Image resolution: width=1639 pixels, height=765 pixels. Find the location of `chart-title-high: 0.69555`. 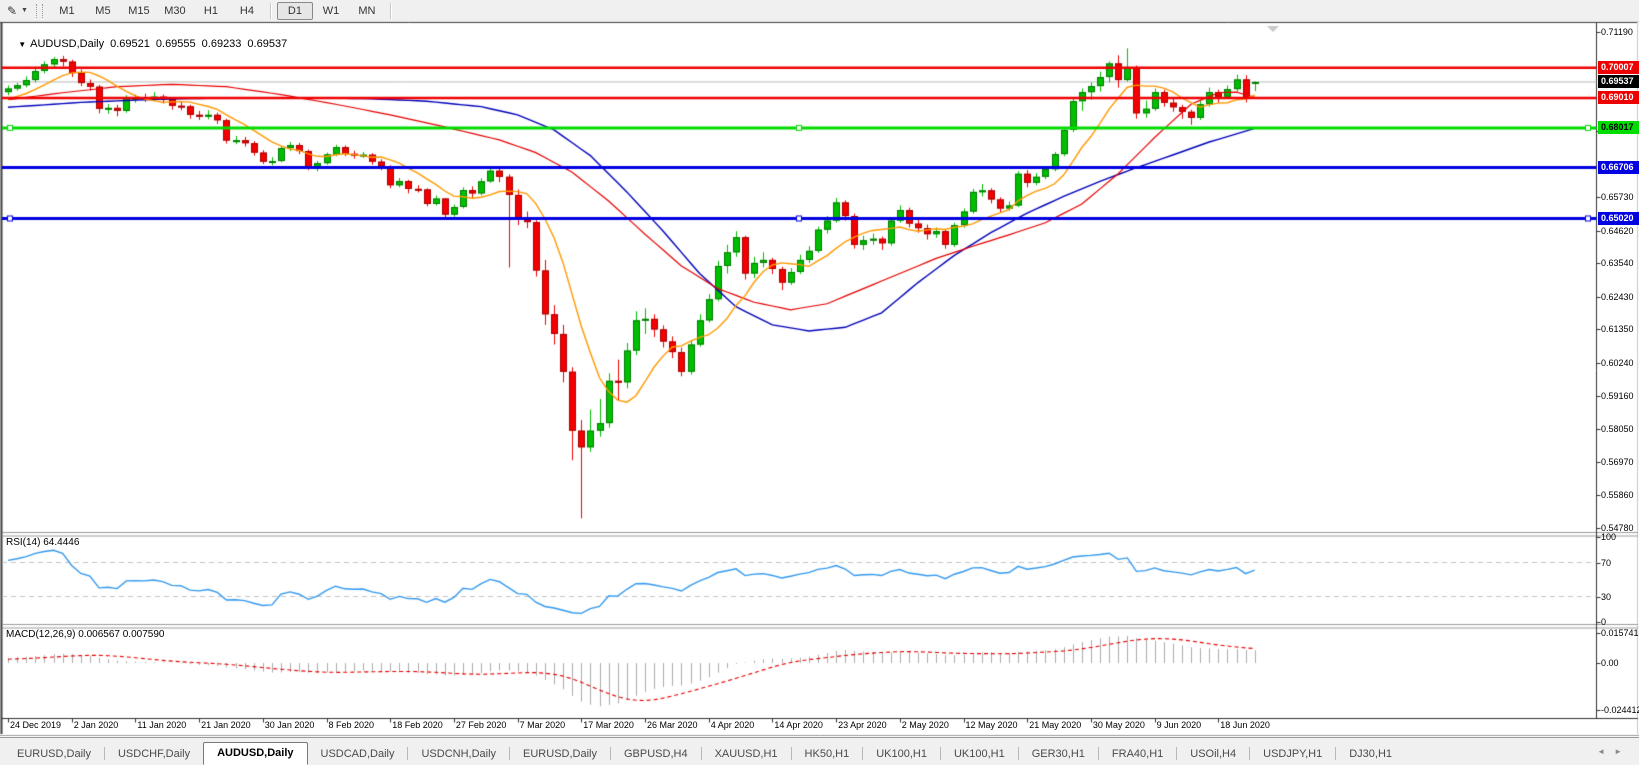

chart-title-high: 0.69555 is located at coordinates (175, 44).